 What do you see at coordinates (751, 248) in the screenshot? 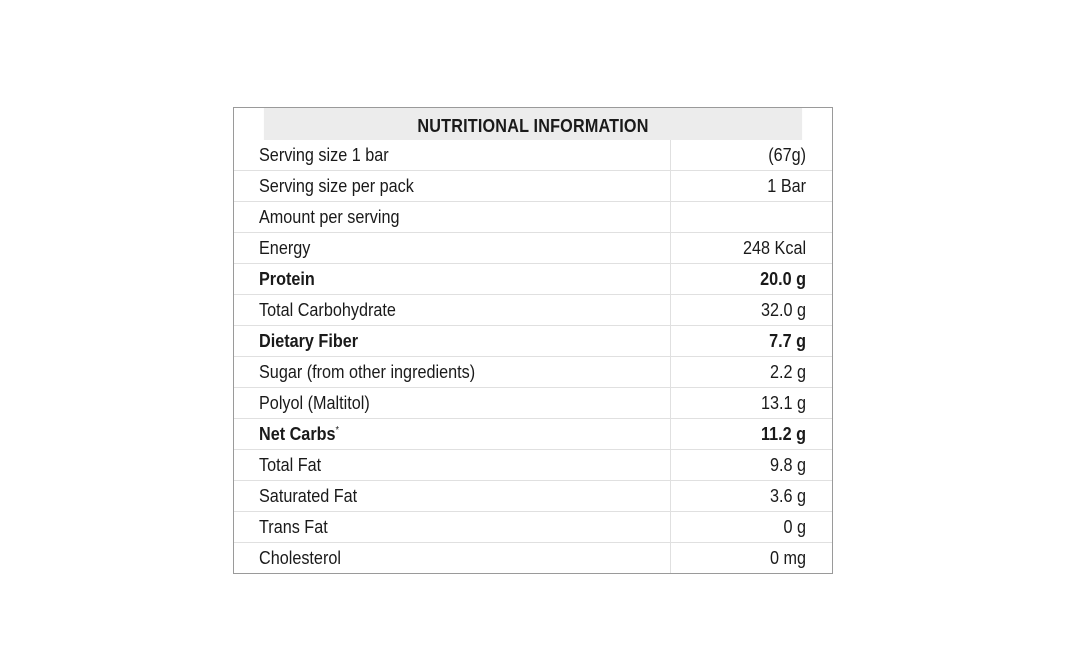
I see `nutrient-value: 248 Kcal` at bounding box center [751, 248].